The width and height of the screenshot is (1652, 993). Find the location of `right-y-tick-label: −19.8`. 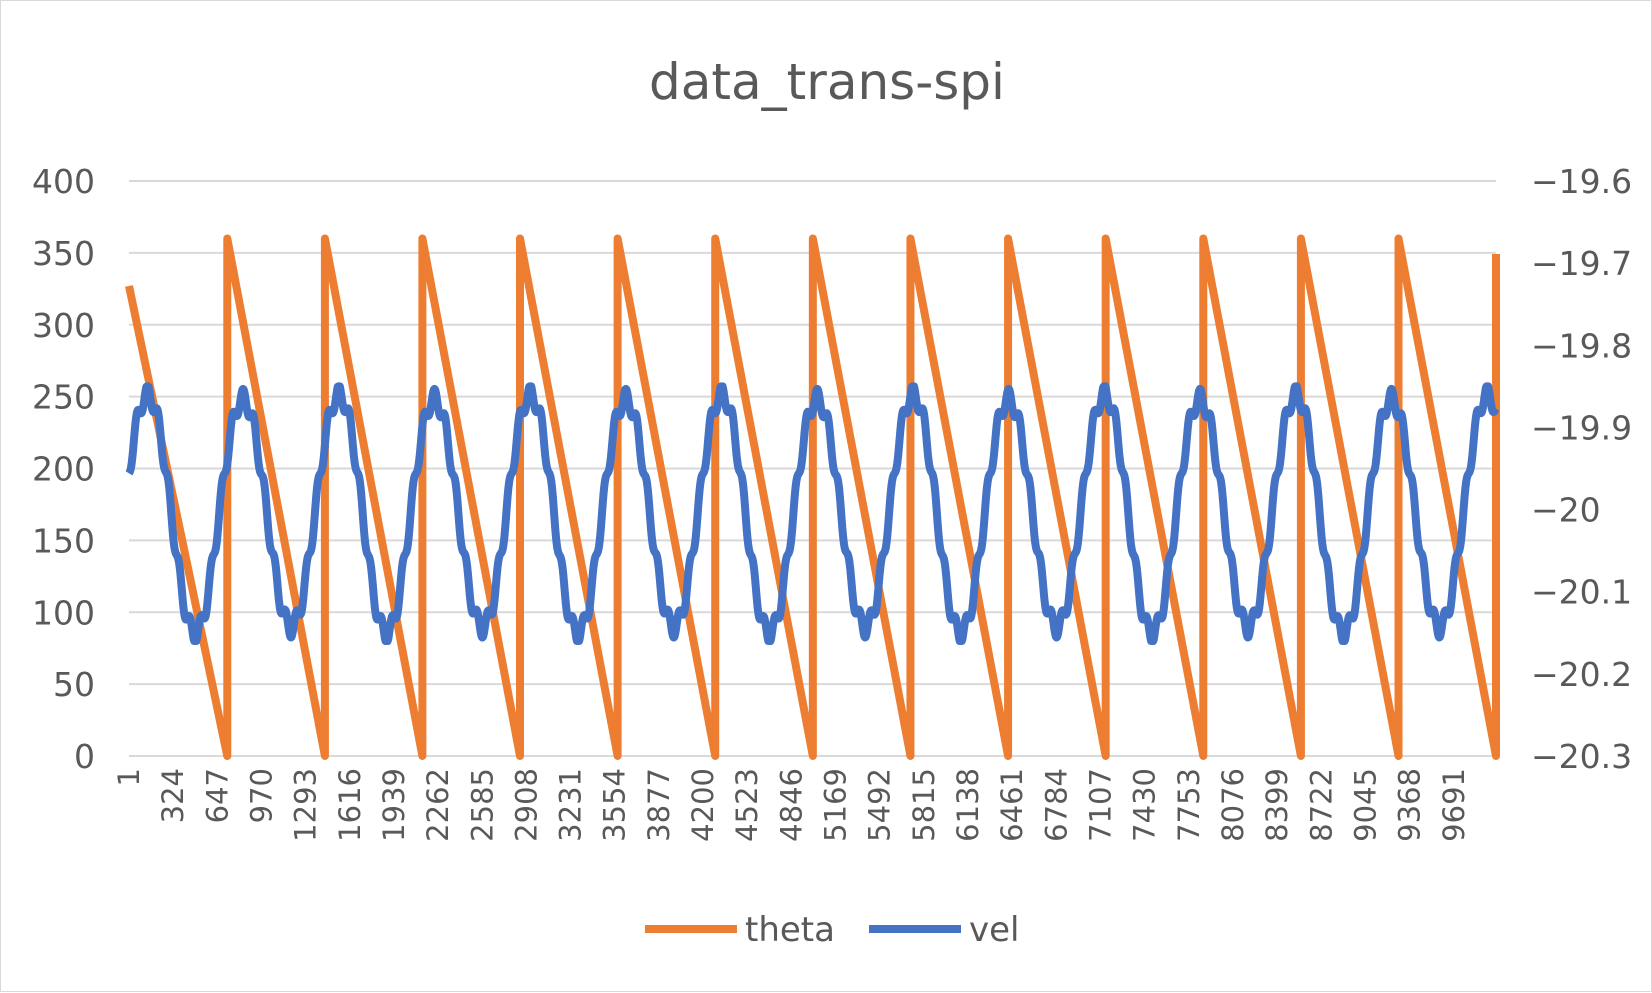

right-y-tick-label: −19.8 is located at coordinates (1581, 345).